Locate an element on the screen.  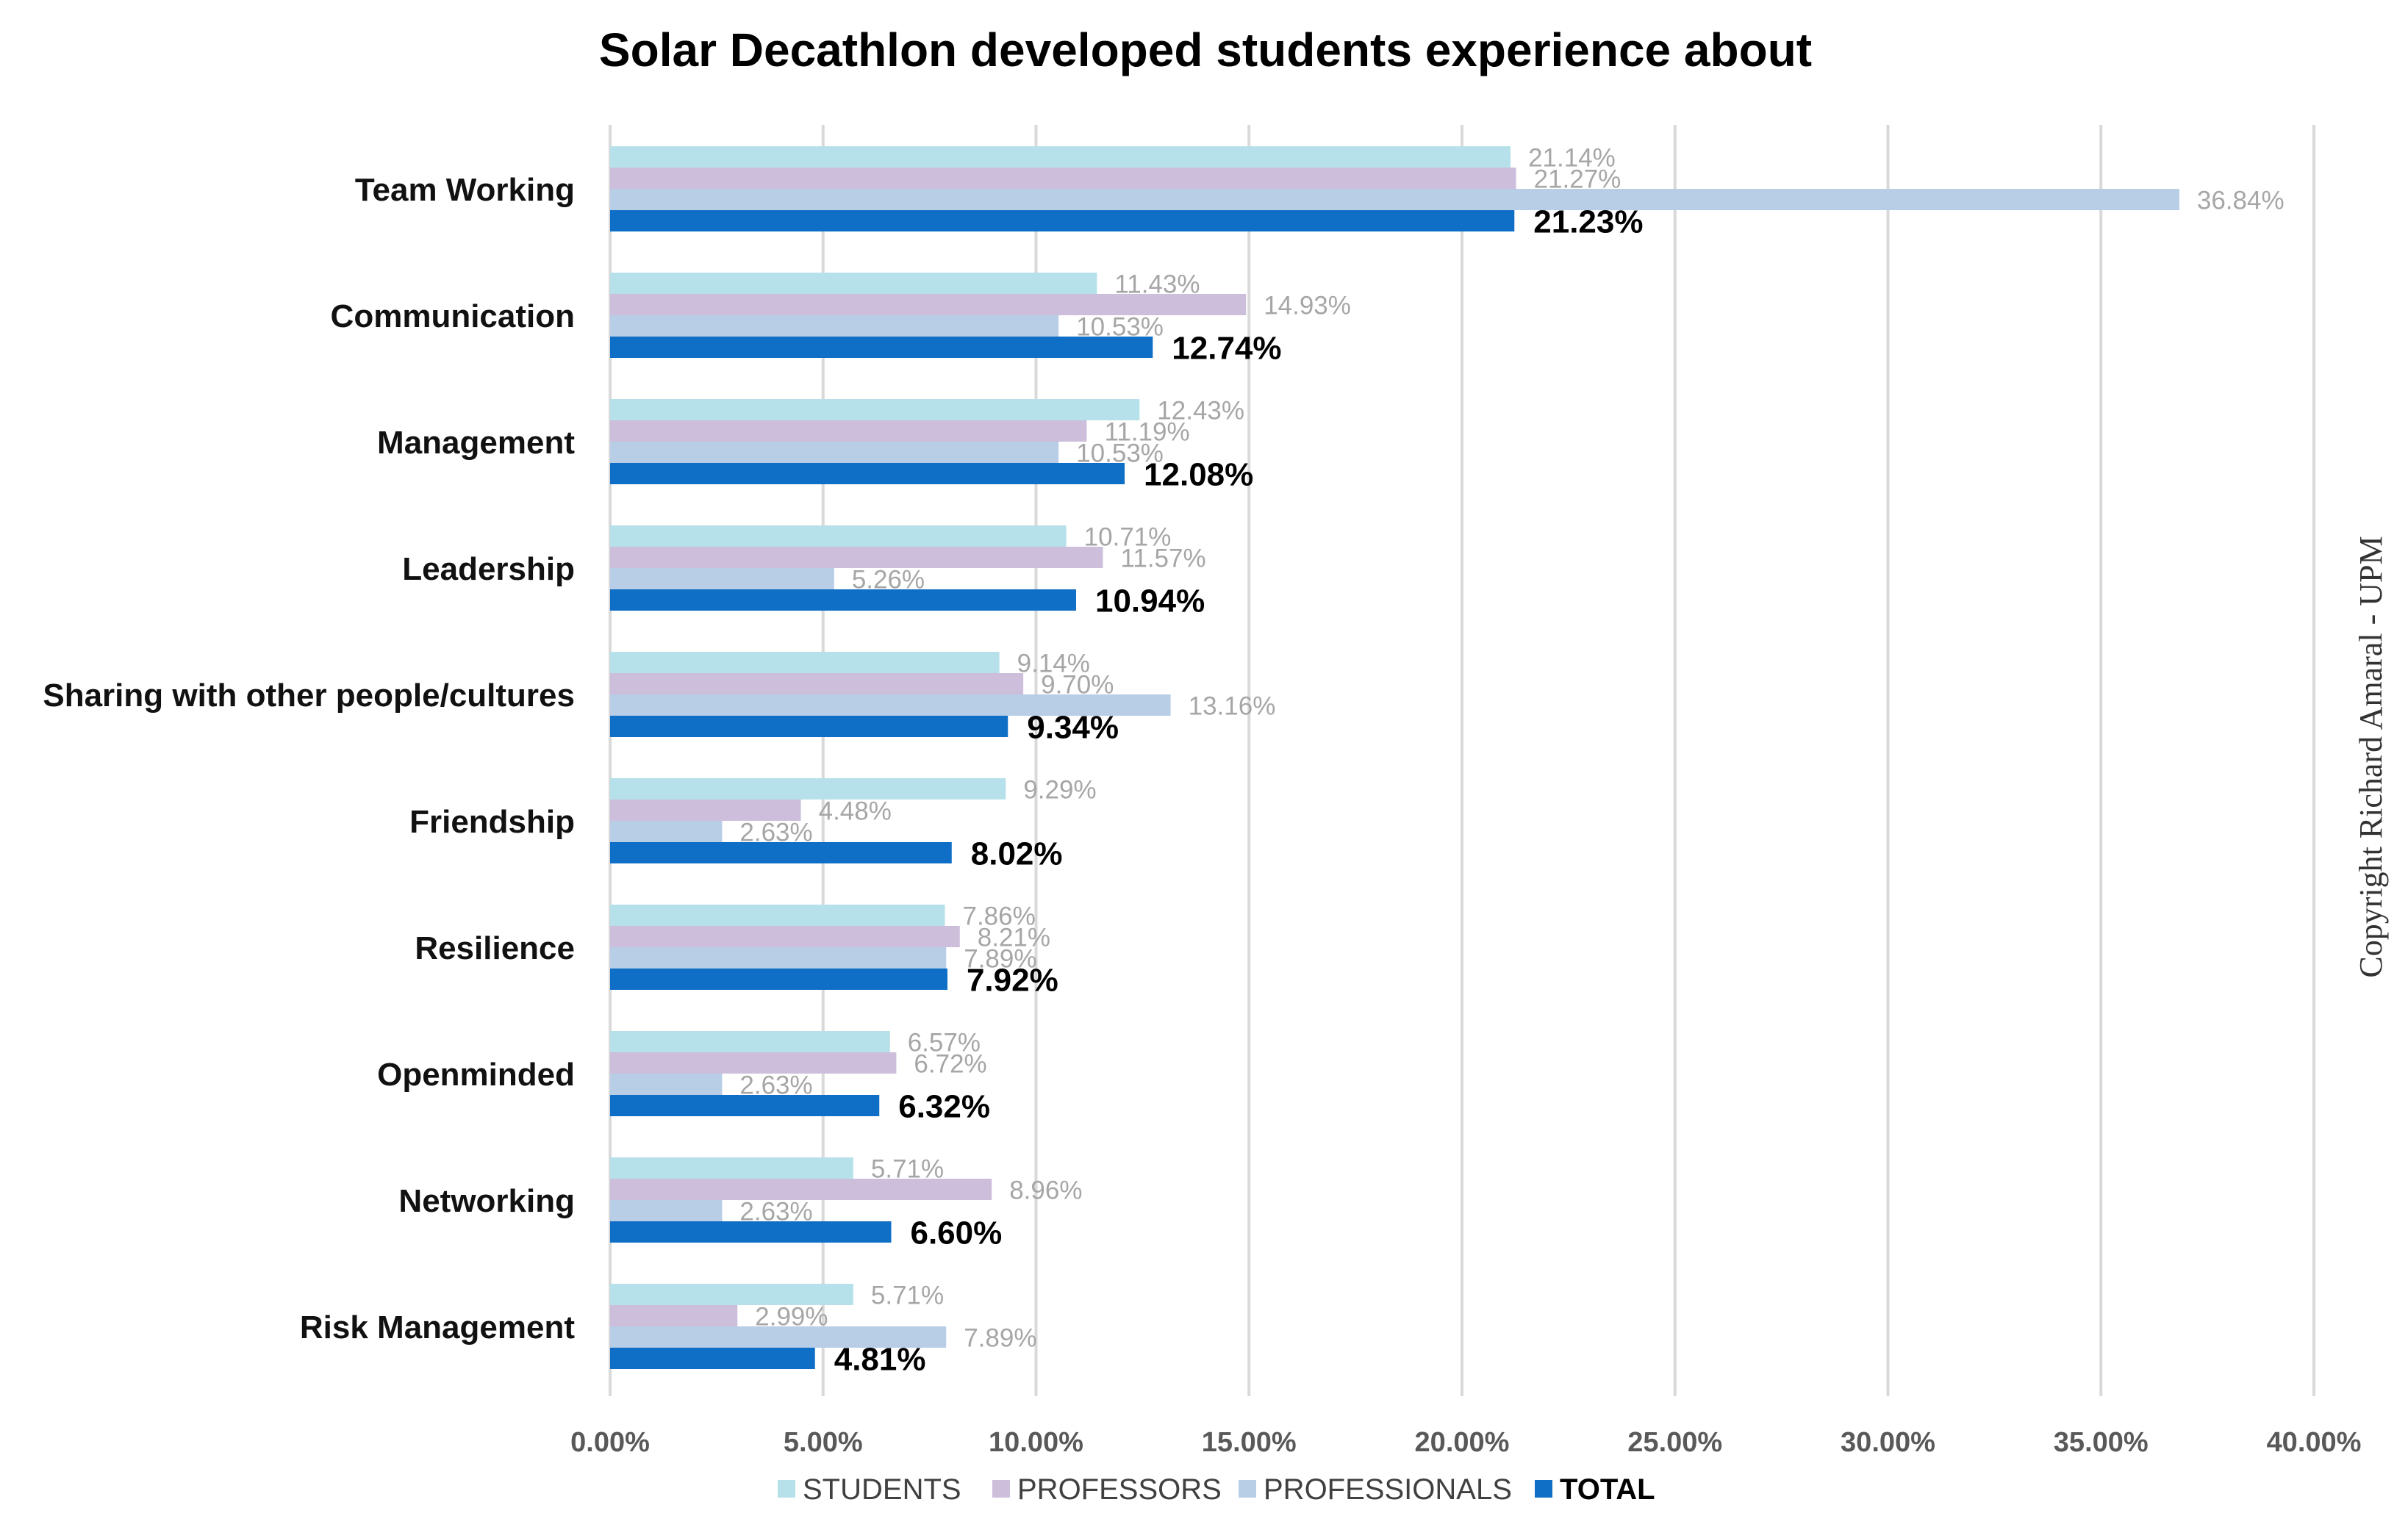
data-label: 10.71% is located at coordinates (1128, 537).